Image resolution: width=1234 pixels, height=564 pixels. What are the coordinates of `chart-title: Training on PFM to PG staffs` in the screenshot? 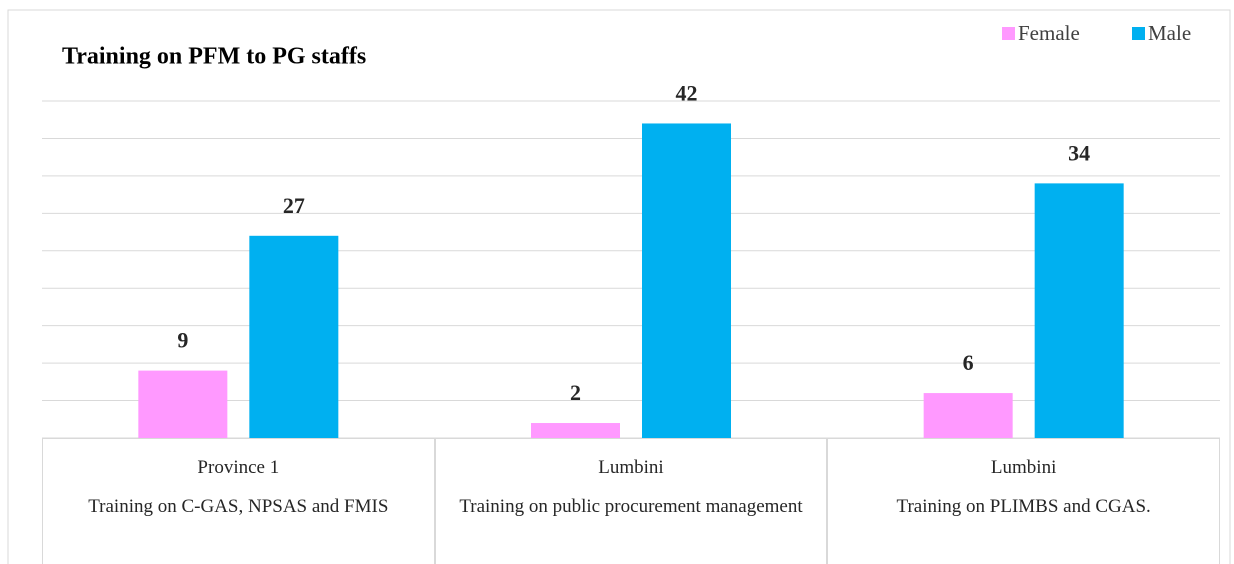 It's located at (214, 57).